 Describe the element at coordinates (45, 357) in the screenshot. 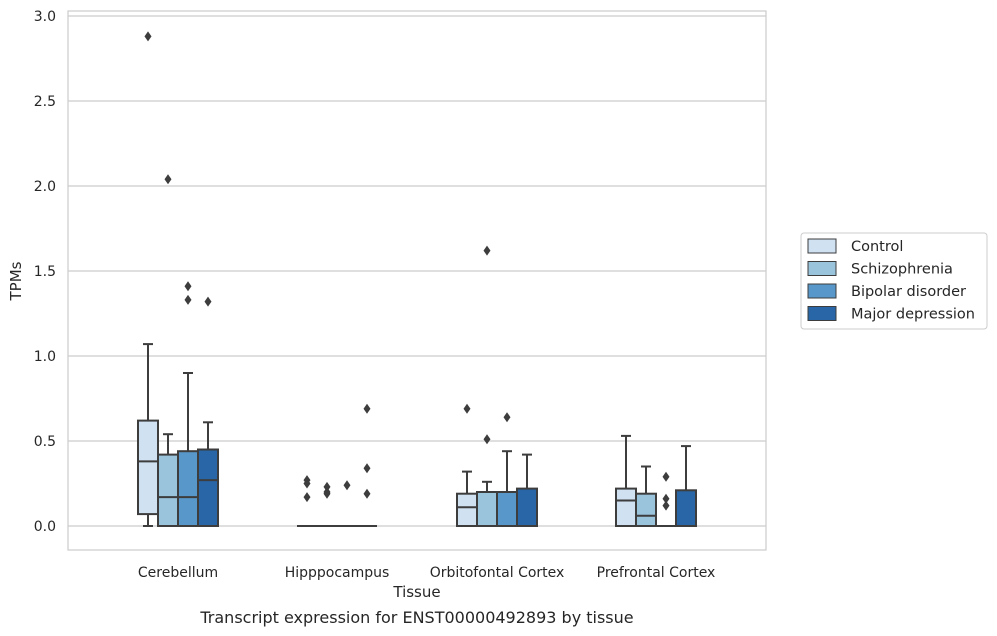

I see `y-tick-label: 1.0` at that location.